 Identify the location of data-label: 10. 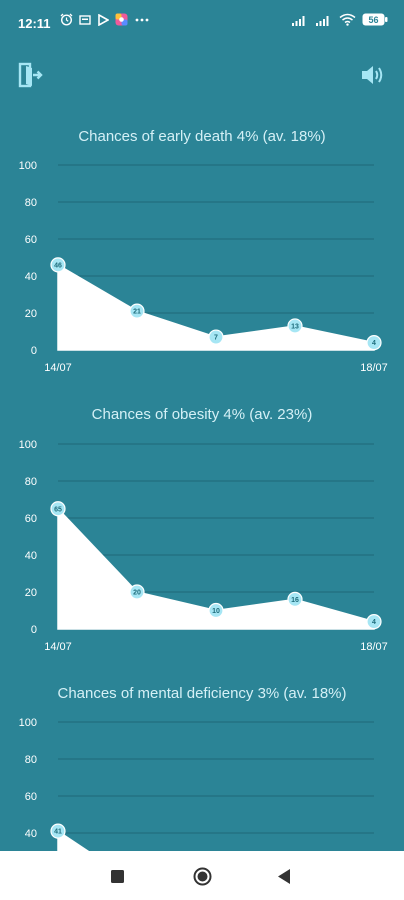
(216, 611).